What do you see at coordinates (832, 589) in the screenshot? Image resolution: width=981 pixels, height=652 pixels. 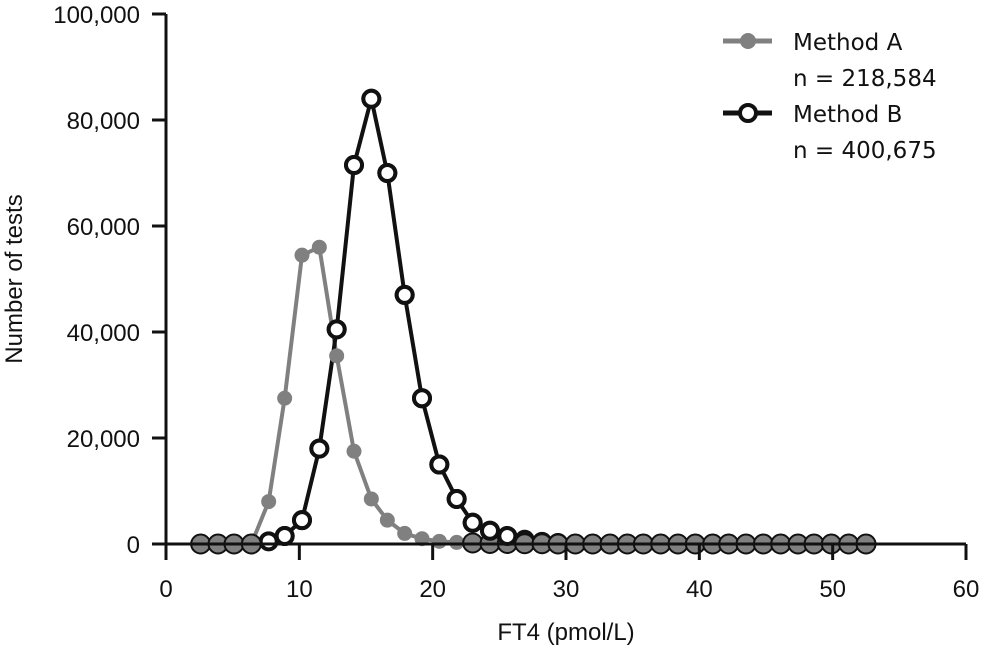 I see `x-tick-label: 50` at bounding box center [832, 589].